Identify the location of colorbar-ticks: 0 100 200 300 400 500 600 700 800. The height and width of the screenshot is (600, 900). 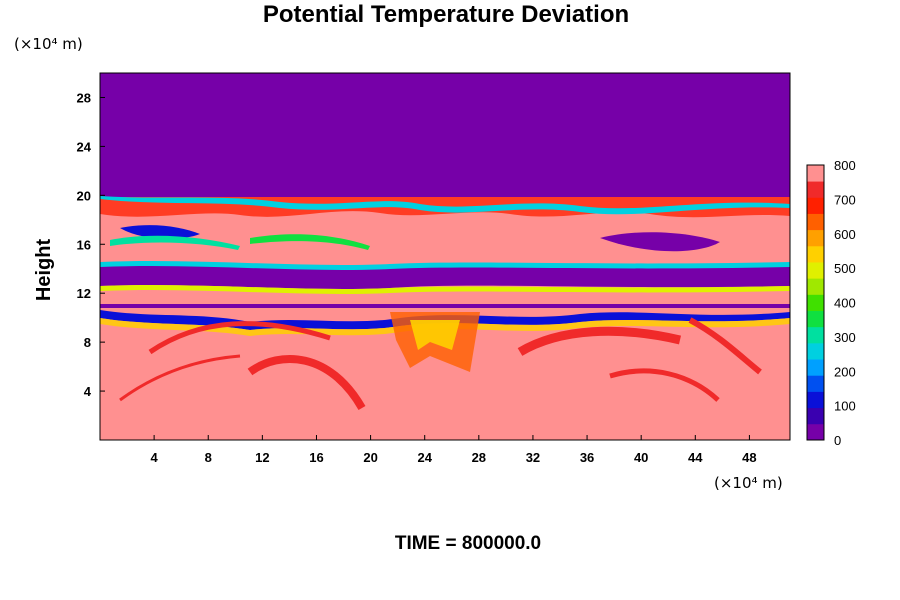
(845, 303).